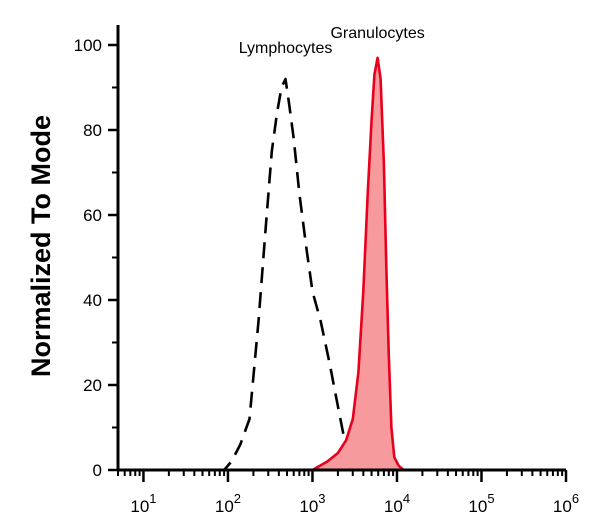  I want to click on y-axis-label: Normalized To Mode, so click(41, 246).